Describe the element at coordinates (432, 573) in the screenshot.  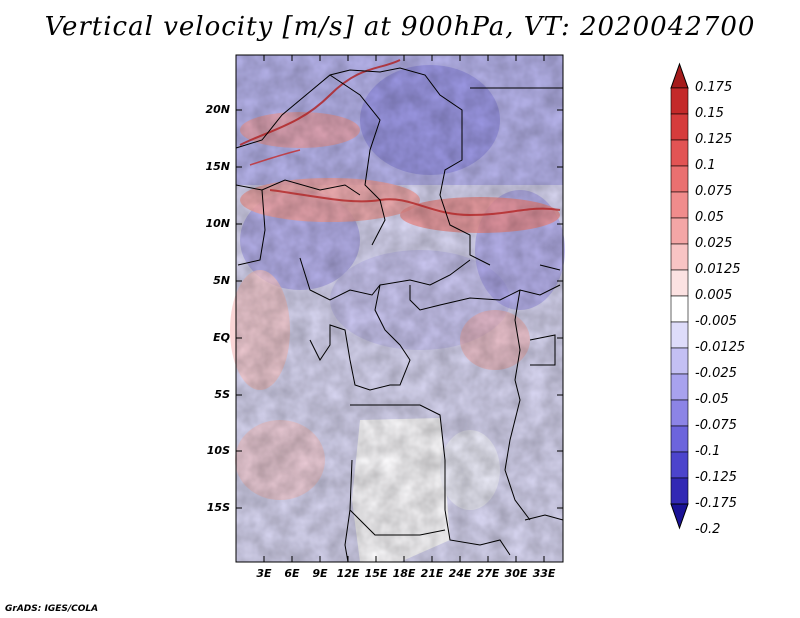
I see `lon-label: 21E` at that location.